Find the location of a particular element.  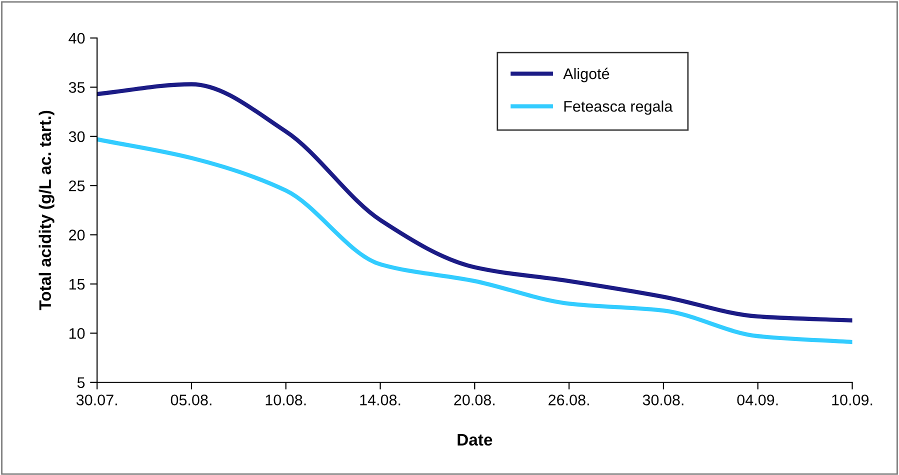

x-tick-label: 10.08. is located at coordinates (286, 400).